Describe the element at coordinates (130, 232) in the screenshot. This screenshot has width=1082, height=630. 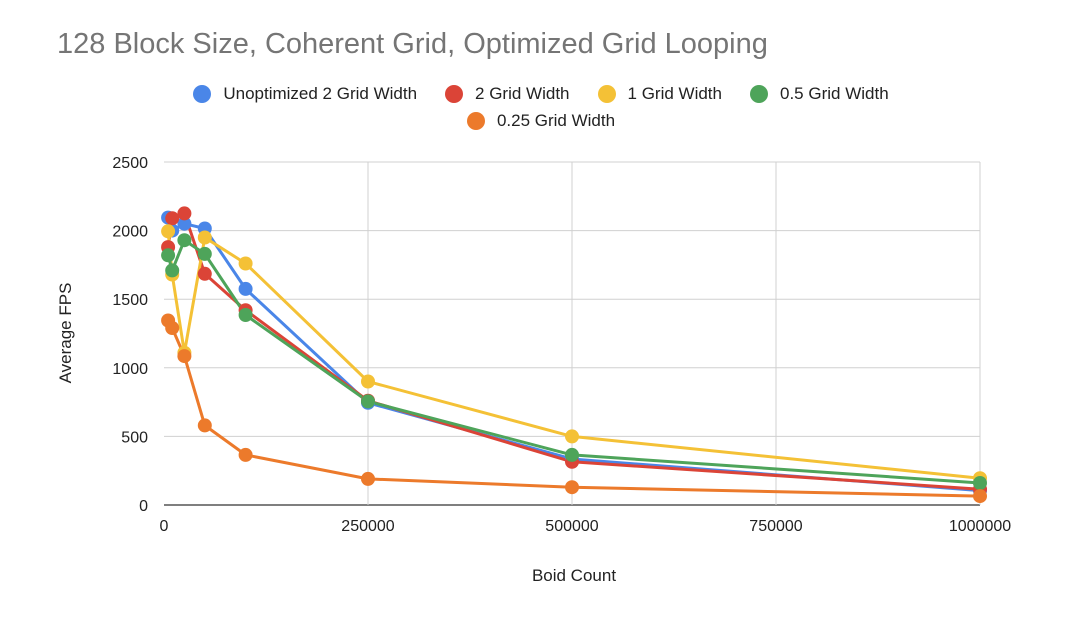
I see `y-tick-label: 2000` at that location.